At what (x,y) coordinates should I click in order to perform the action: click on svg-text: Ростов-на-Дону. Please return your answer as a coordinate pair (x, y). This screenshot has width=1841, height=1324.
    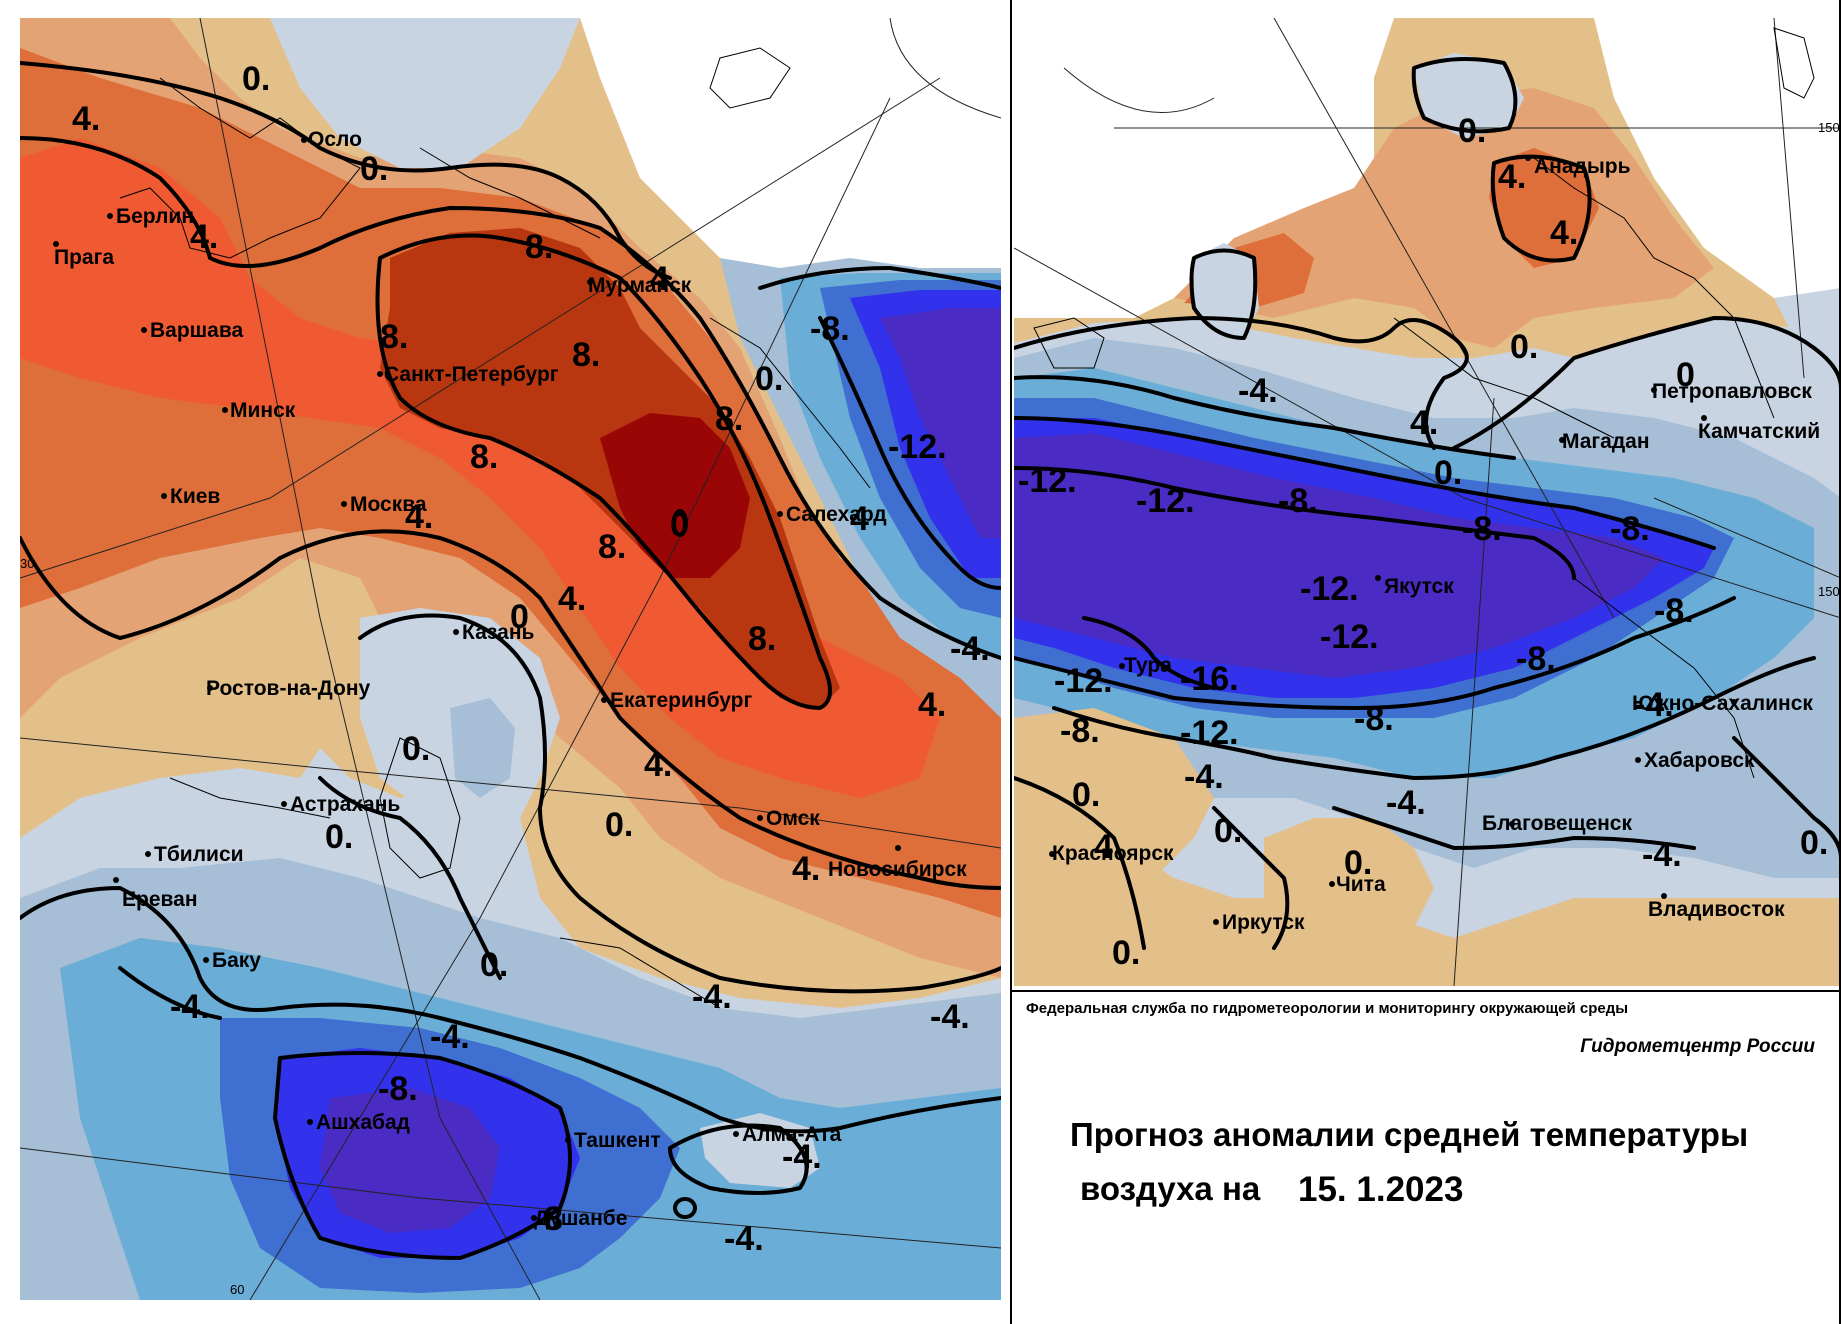
    Looking at the image, I should click on (288, 688).